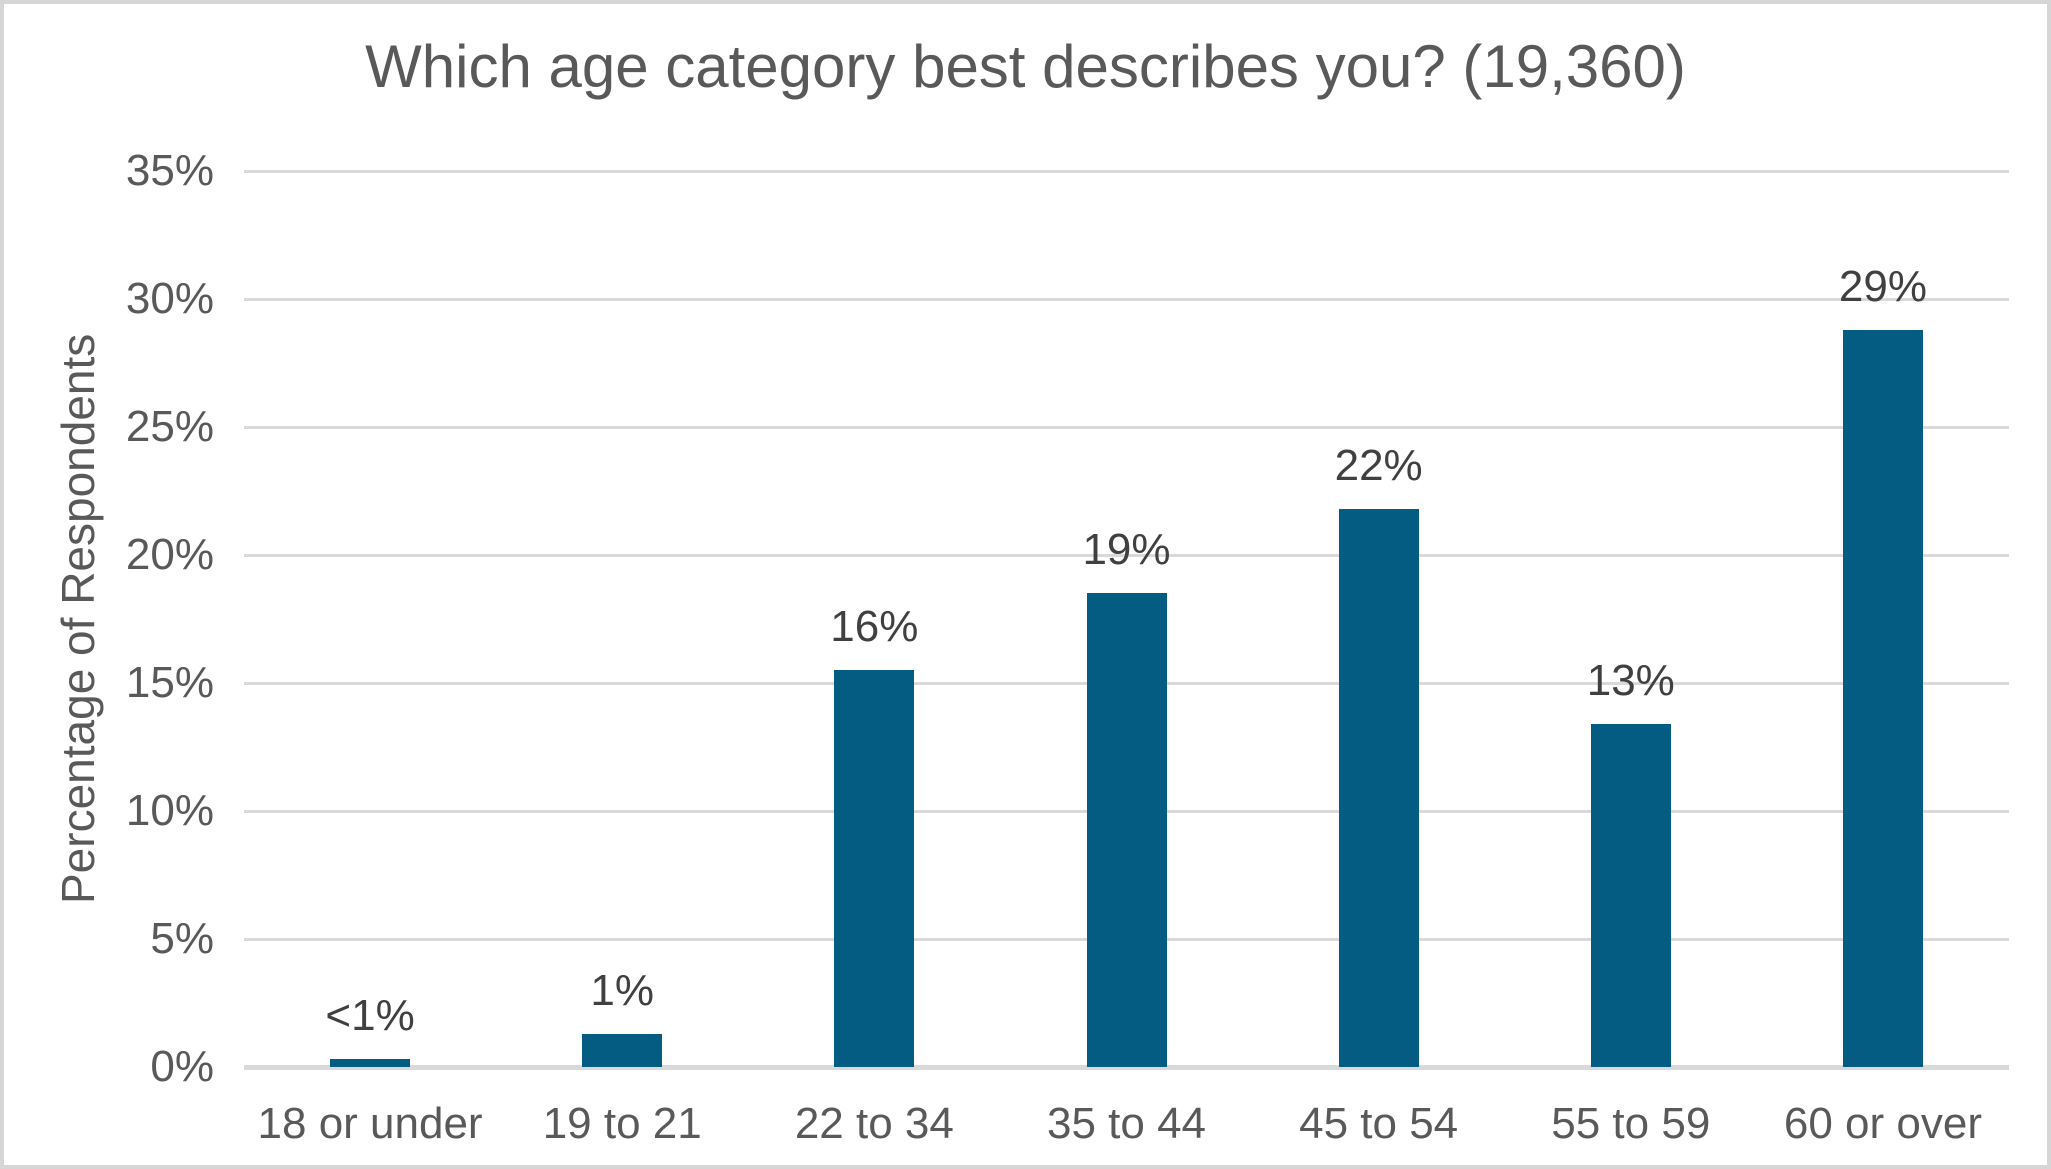 The width and height of the screenshot is (2051, 1169). What do you see at coordinates (1882, 1123) in the screenshot?
I see `x-tick-label: 60 or over` at bounding box center [1882, 1123].